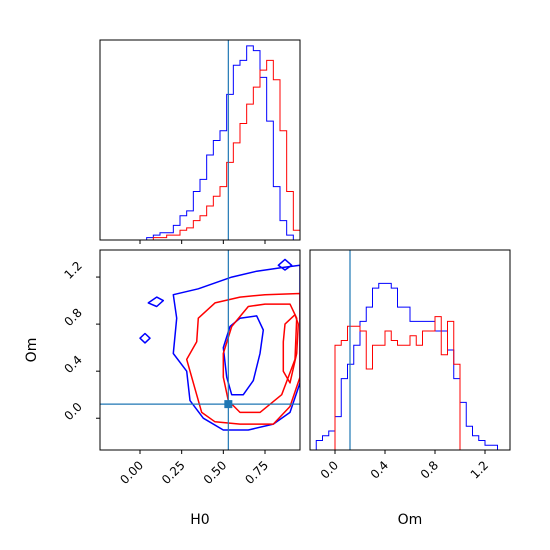  What do you see at coordinates (256, 472) in the screenshot?
I see `contour-xtick-label-3: 0.75` at bounding box center [256, 472].